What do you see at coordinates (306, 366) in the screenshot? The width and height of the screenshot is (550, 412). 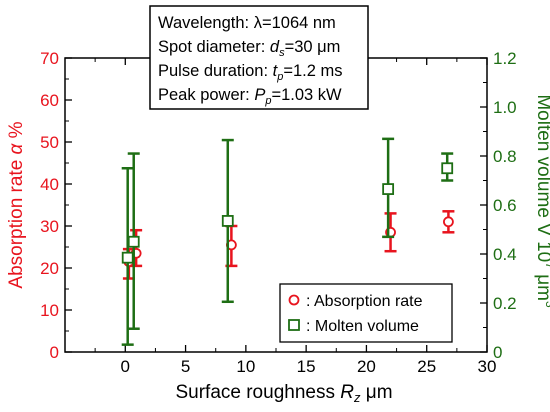 I see `x-tick-label: 15` at bounding box center [306, 366].